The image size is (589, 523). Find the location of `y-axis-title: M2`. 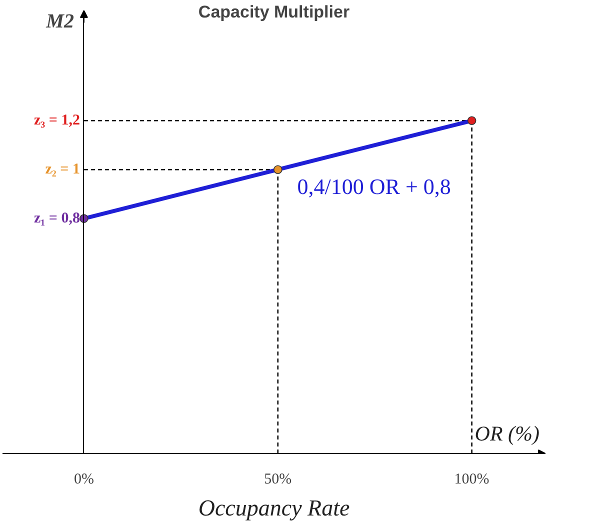

y-axis-title: M2 is located at coordinates (59, 21).